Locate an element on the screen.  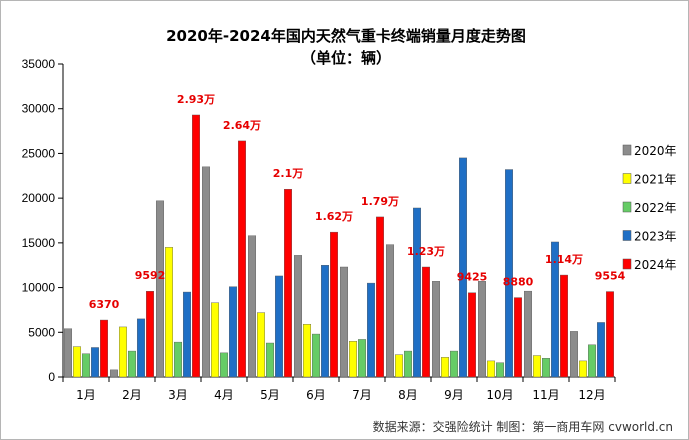
bar-2021年-12月 is located at coordinates (583, 369).